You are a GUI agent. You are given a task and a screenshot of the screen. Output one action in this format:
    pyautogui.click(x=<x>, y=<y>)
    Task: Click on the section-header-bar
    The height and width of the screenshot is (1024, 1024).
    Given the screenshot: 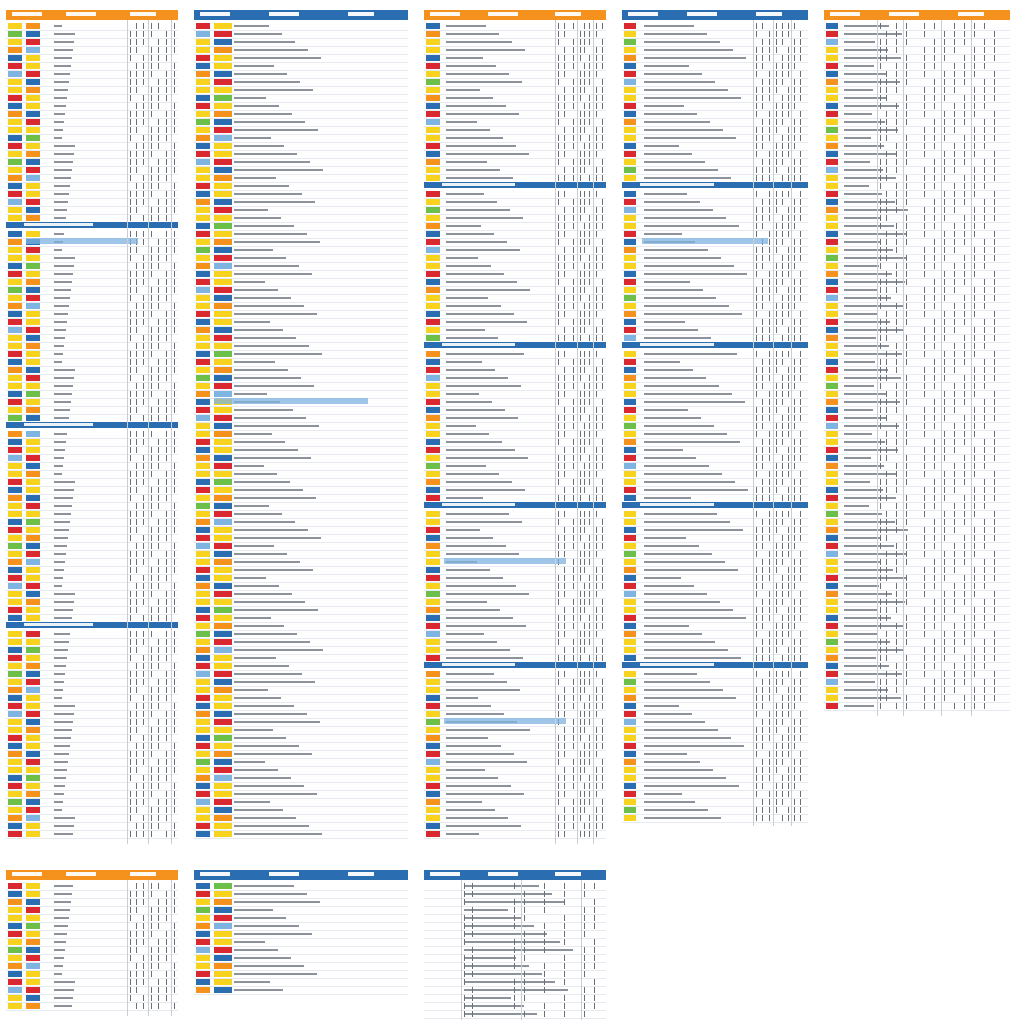 What is the action you would take?
    pyautogui.click(x=715, y=345)
    